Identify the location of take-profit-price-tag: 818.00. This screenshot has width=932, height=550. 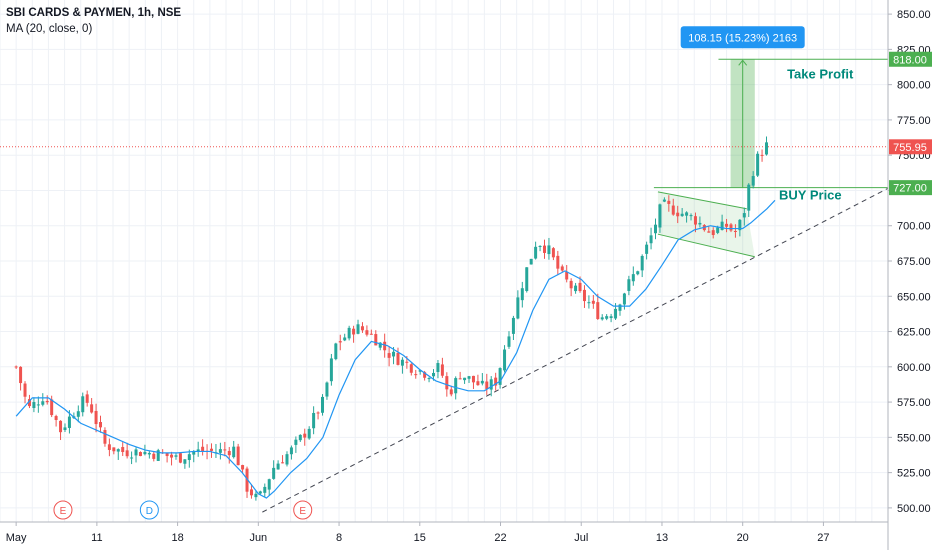
(910, 59).